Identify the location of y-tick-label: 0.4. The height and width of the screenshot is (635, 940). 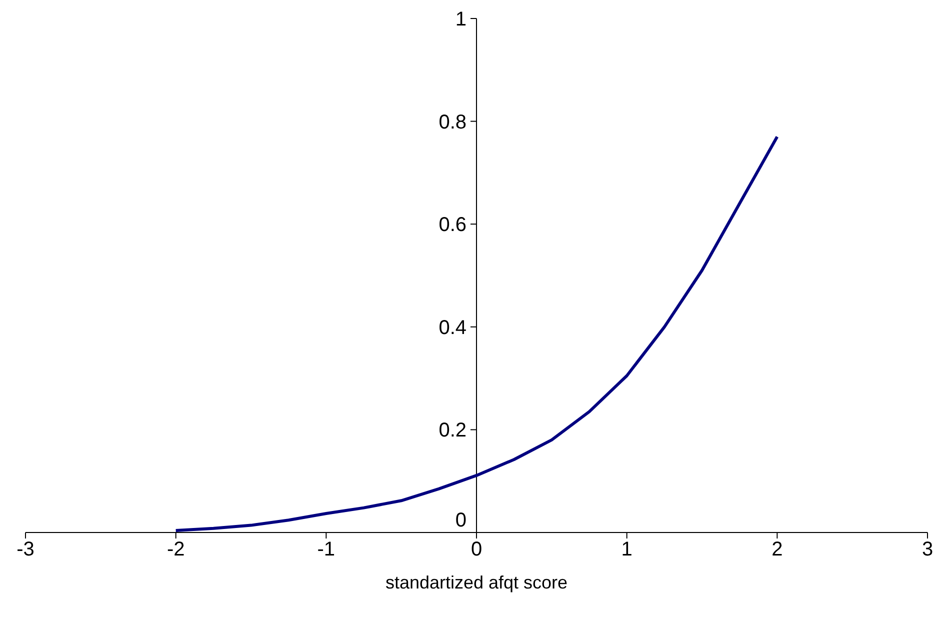
(452, 327).